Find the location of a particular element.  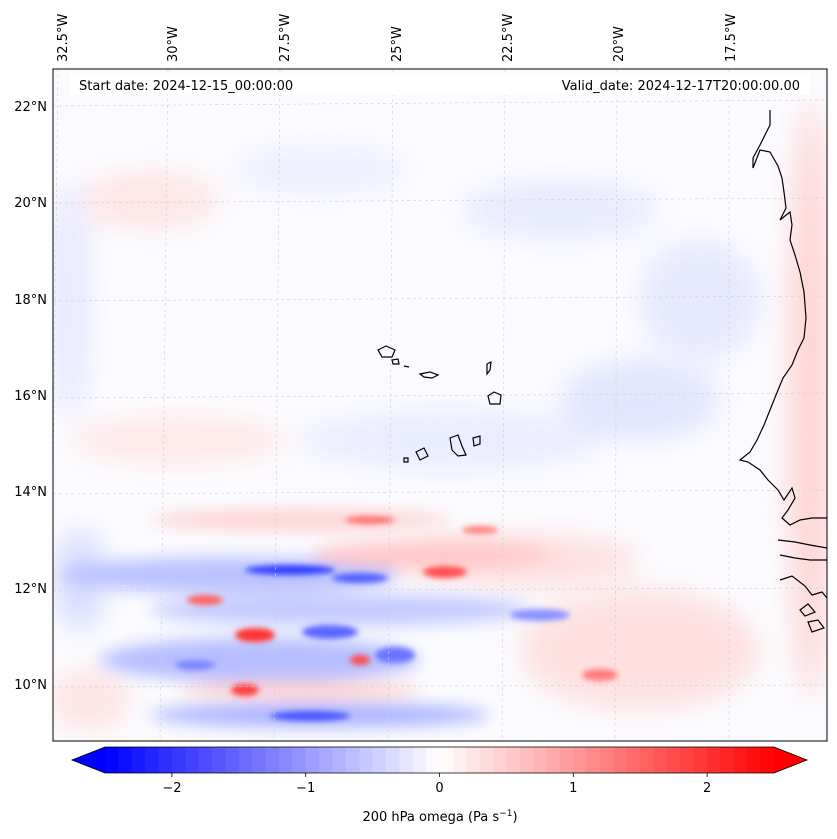

lat-label: 12°N is located at coordinates (30, 589).